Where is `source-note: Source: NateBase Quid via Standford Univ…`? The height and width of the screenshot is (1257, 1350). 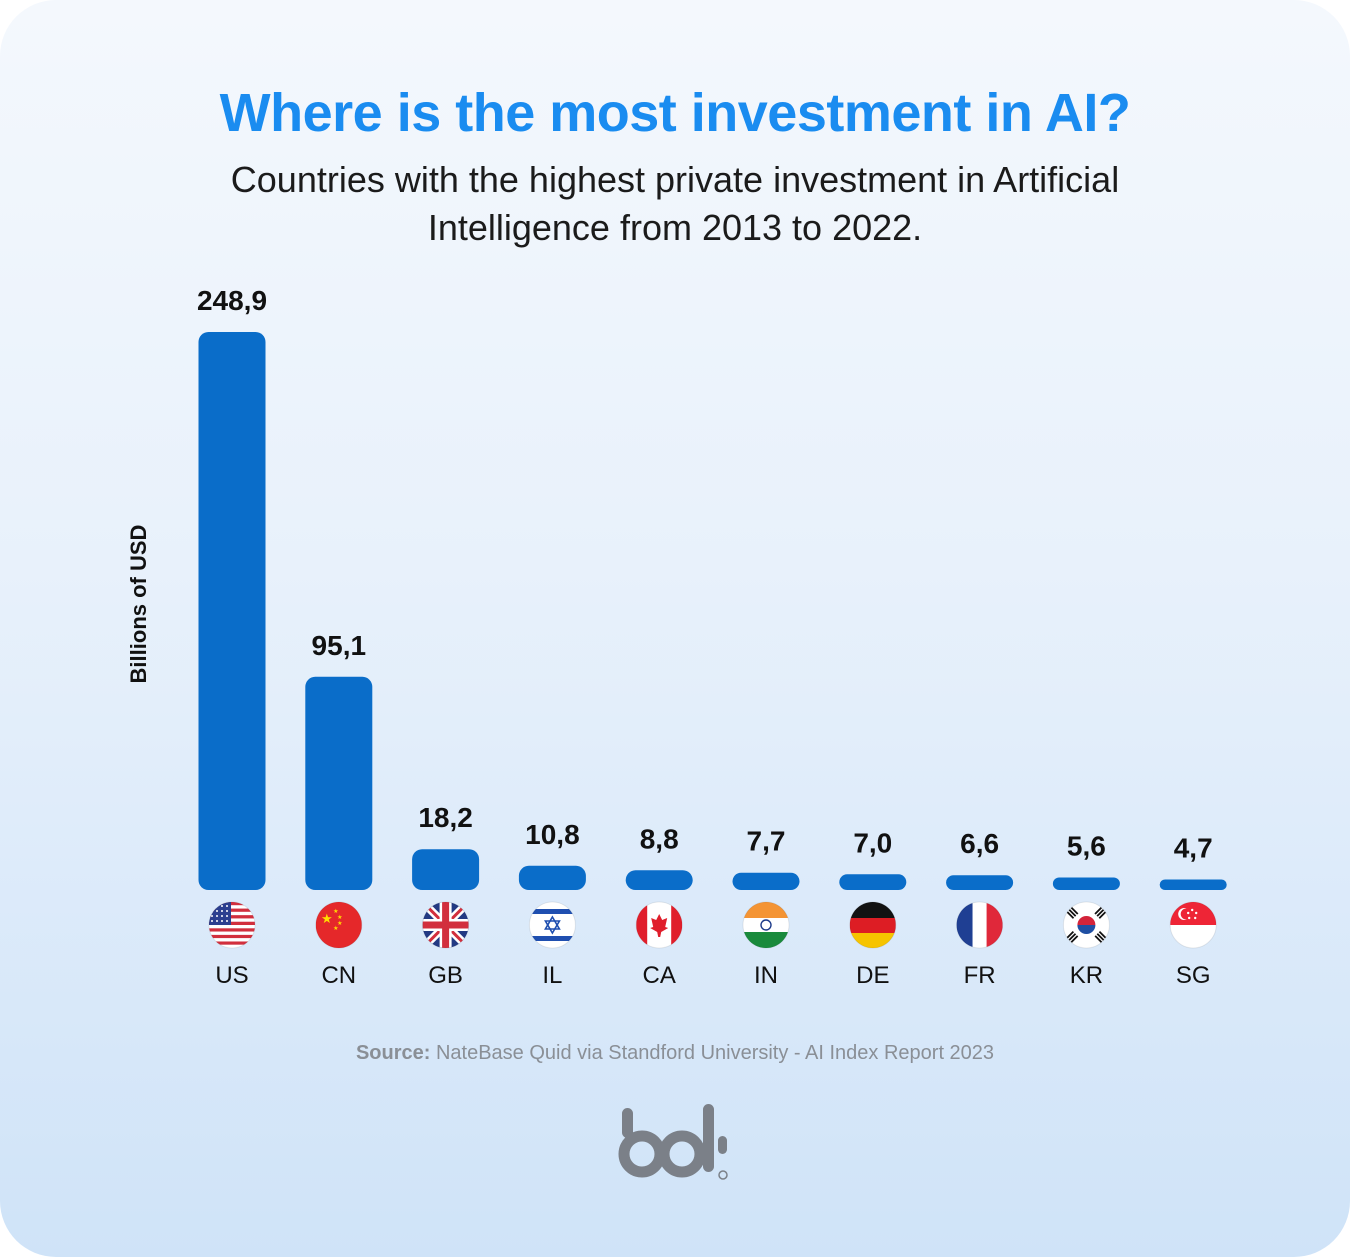 source-note: Source: NateBase Quid via Standford Univ… is located at coordinates (675, 1053).